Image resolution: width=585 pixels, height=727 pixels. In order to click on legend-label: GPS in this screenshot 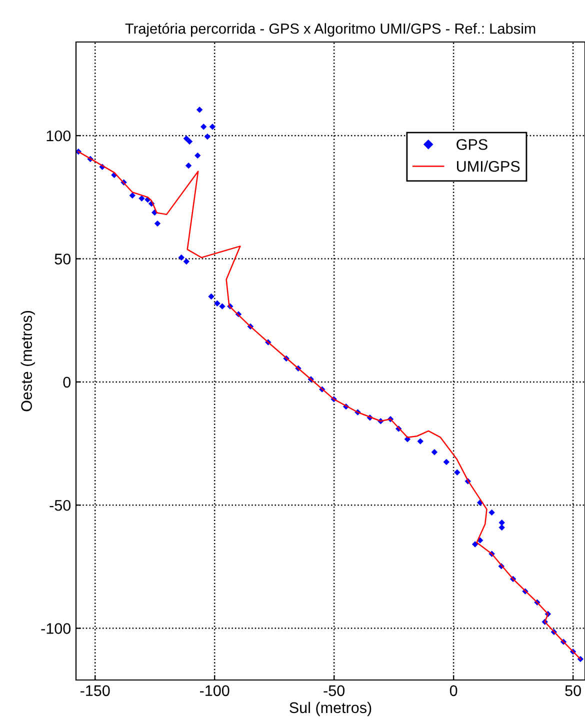, I will do `click(472, 144)`.